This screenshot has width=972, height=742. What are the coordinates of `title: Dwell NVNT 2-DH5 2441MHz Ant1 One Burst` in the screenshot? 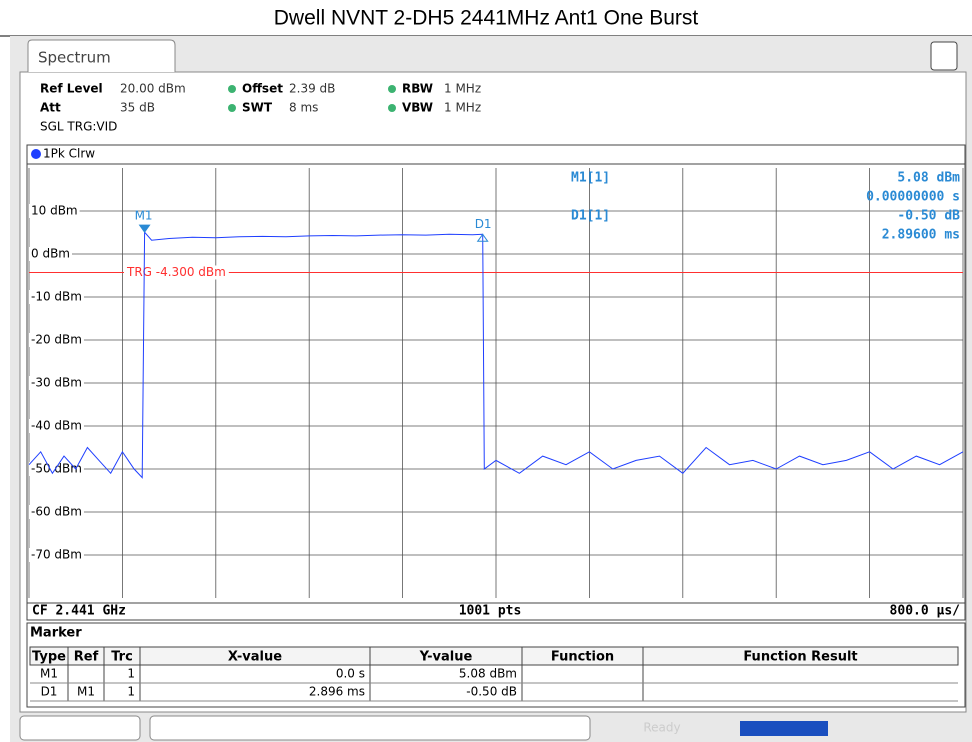 It's located at (486, 18).